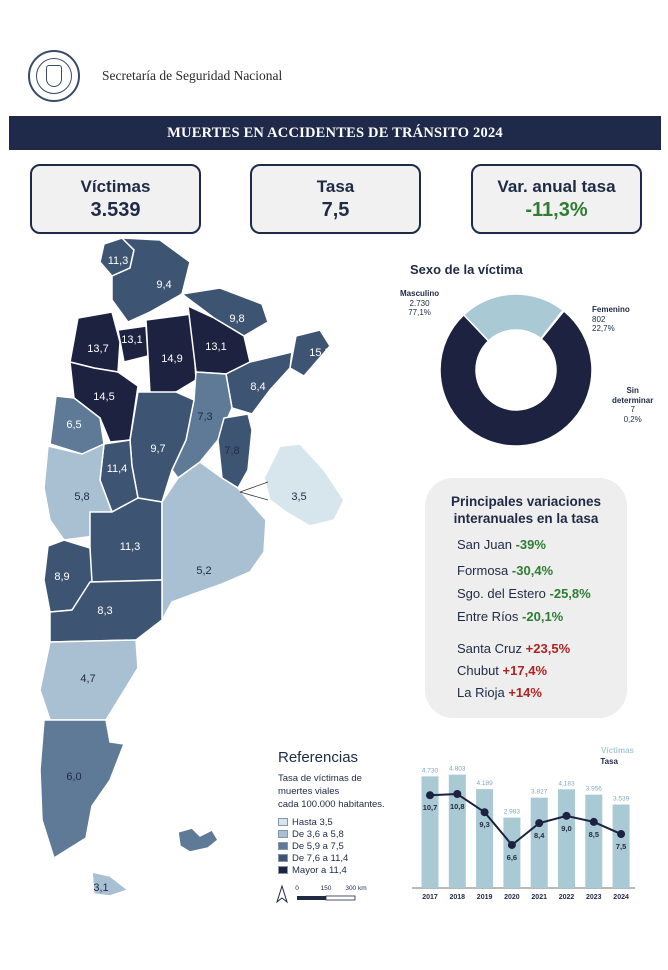  I want to click on province-tdf, so click(110, 884).